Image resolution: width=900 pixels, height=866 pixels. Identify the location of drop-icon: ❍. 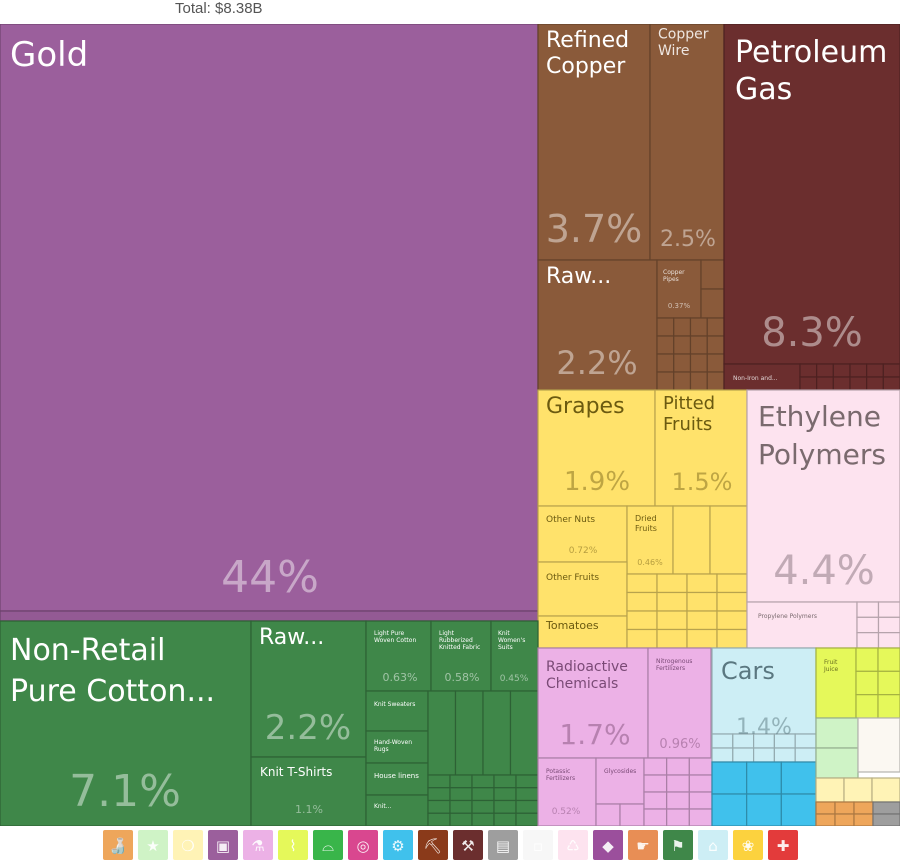
(188, 845).